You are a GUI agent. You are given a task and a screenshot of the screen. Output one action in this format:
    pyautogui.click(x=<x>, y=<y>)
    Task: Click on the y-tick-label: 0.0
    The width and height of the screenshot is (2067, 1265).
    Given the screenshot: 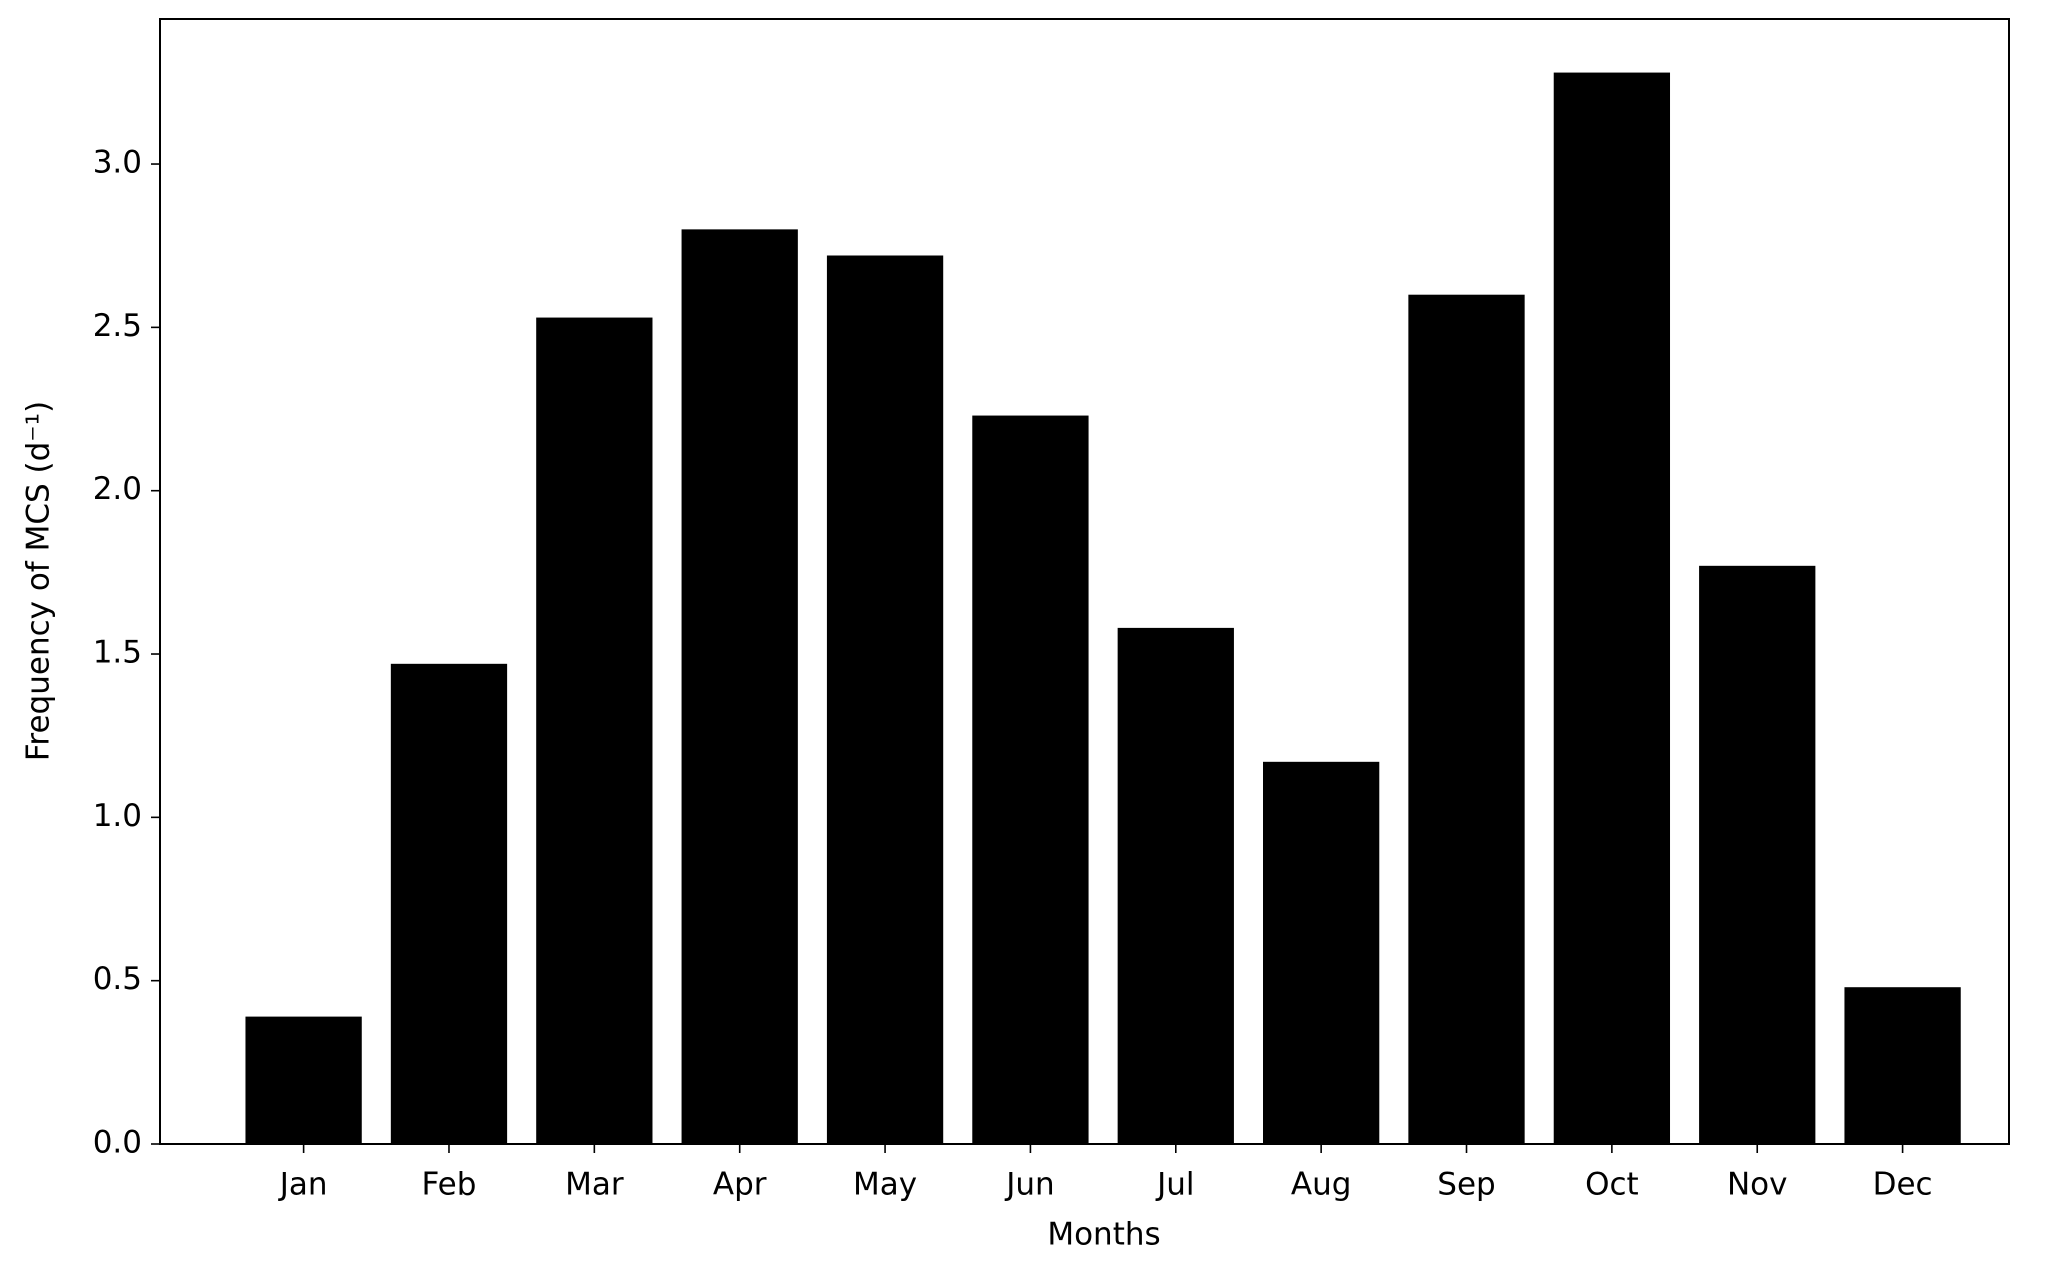 What is the action you would take?
    pyautogui.click(x=117, y=1143)
    